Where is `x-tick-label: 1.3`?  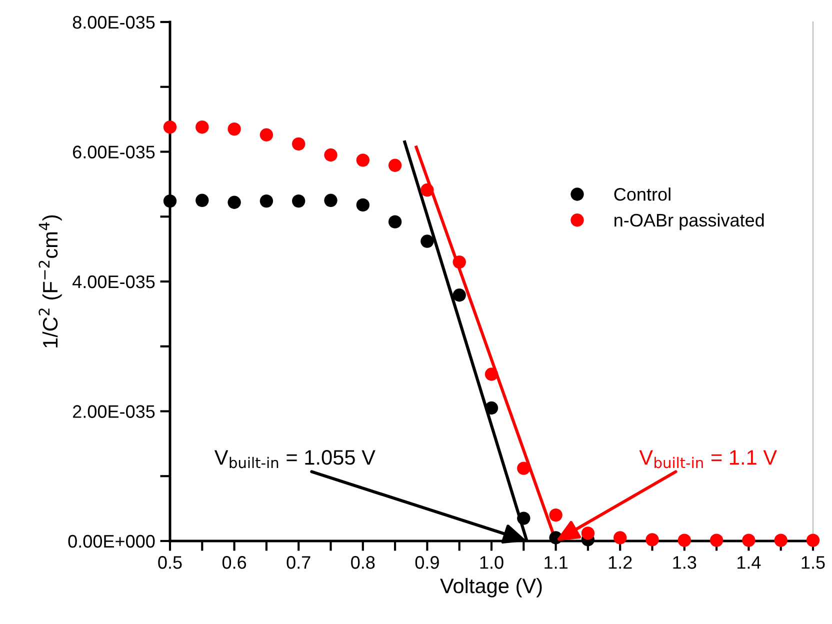 x-tick-label: 1.3 is located at coordinates (684, 562).